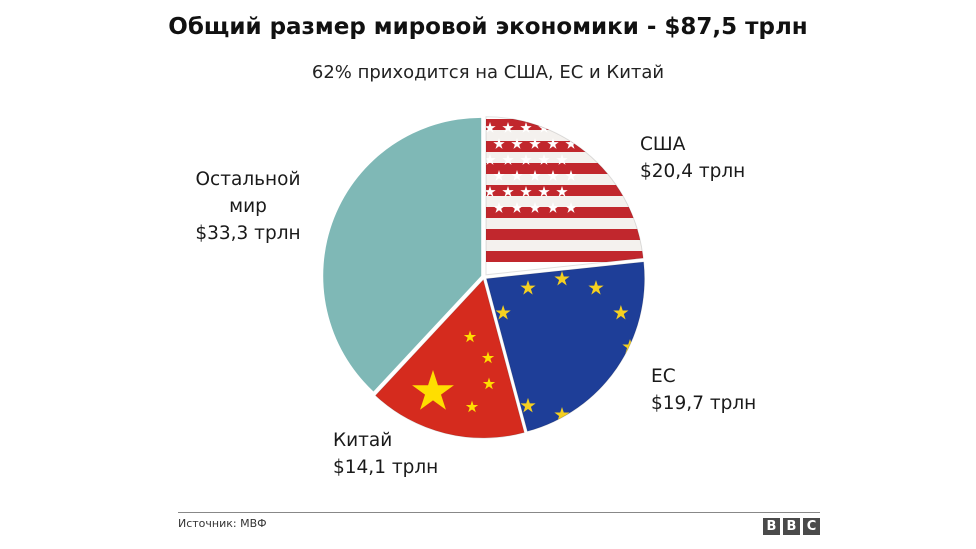 The image size is (976, 549). I want to click on source-note: Источник: МВФ, so click(222, 523).